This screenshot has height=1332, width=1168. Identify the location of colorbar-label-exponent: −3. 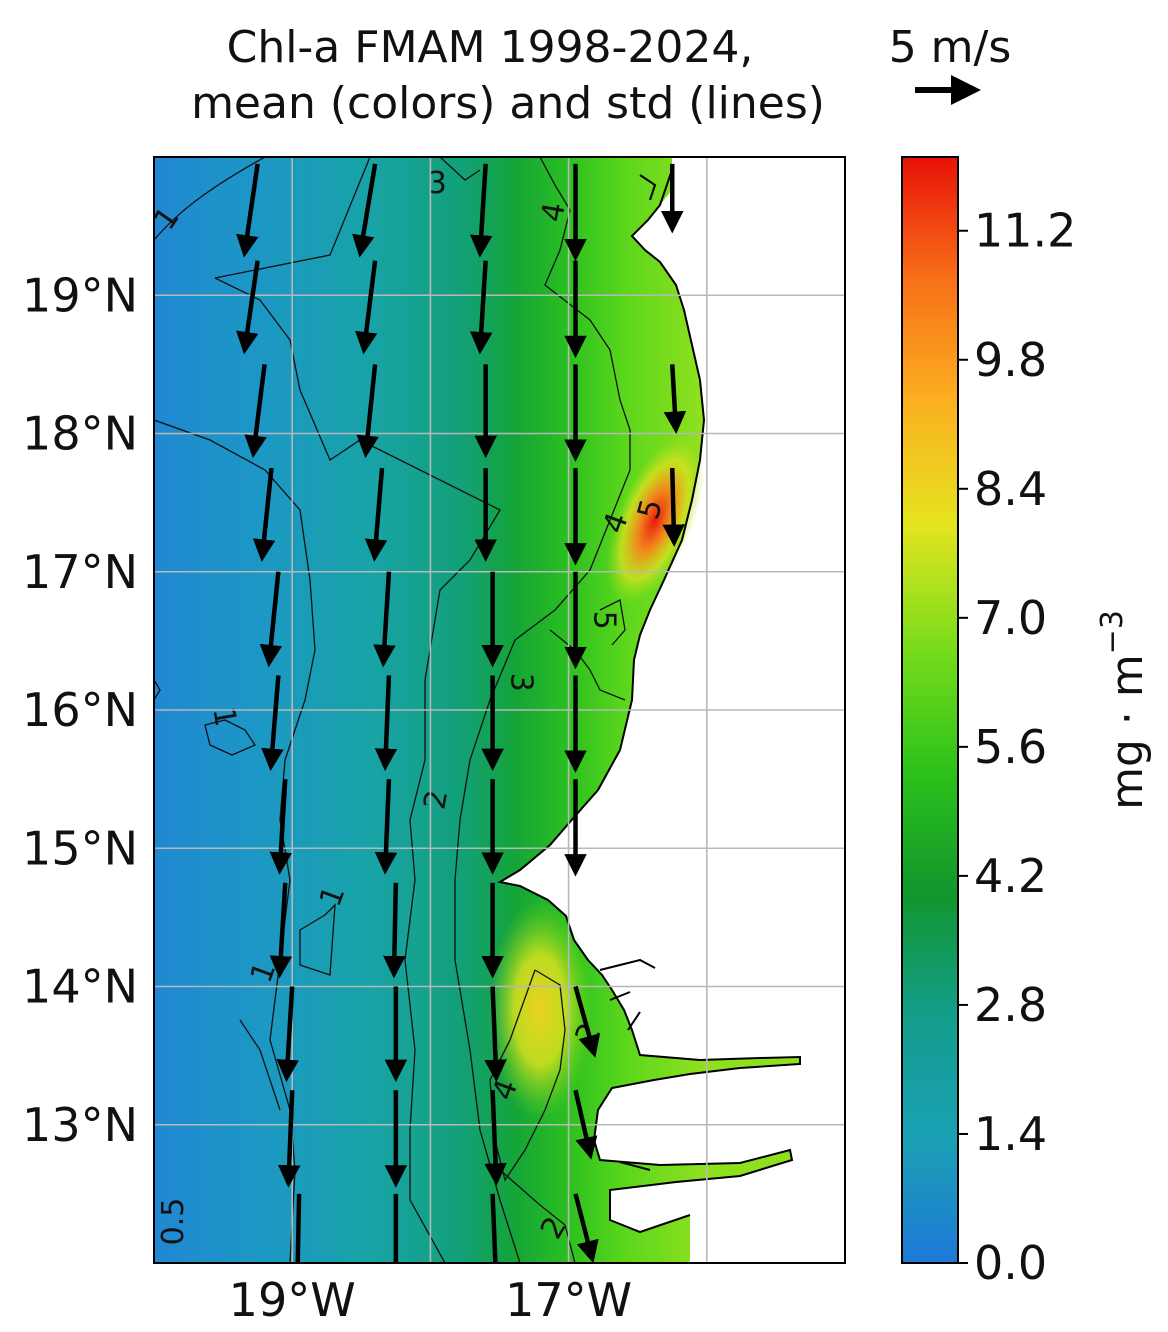
(1112, 632).